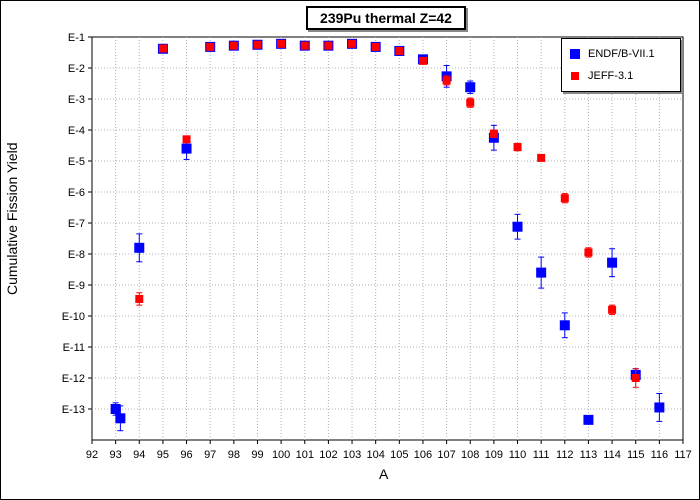 Image resolution: width=700 pixels, height=500 pixels. What do you see at coordinates (683, 455) in the screenshot?
I see `x-tick-label: 117` at bounding box center [683, 455].